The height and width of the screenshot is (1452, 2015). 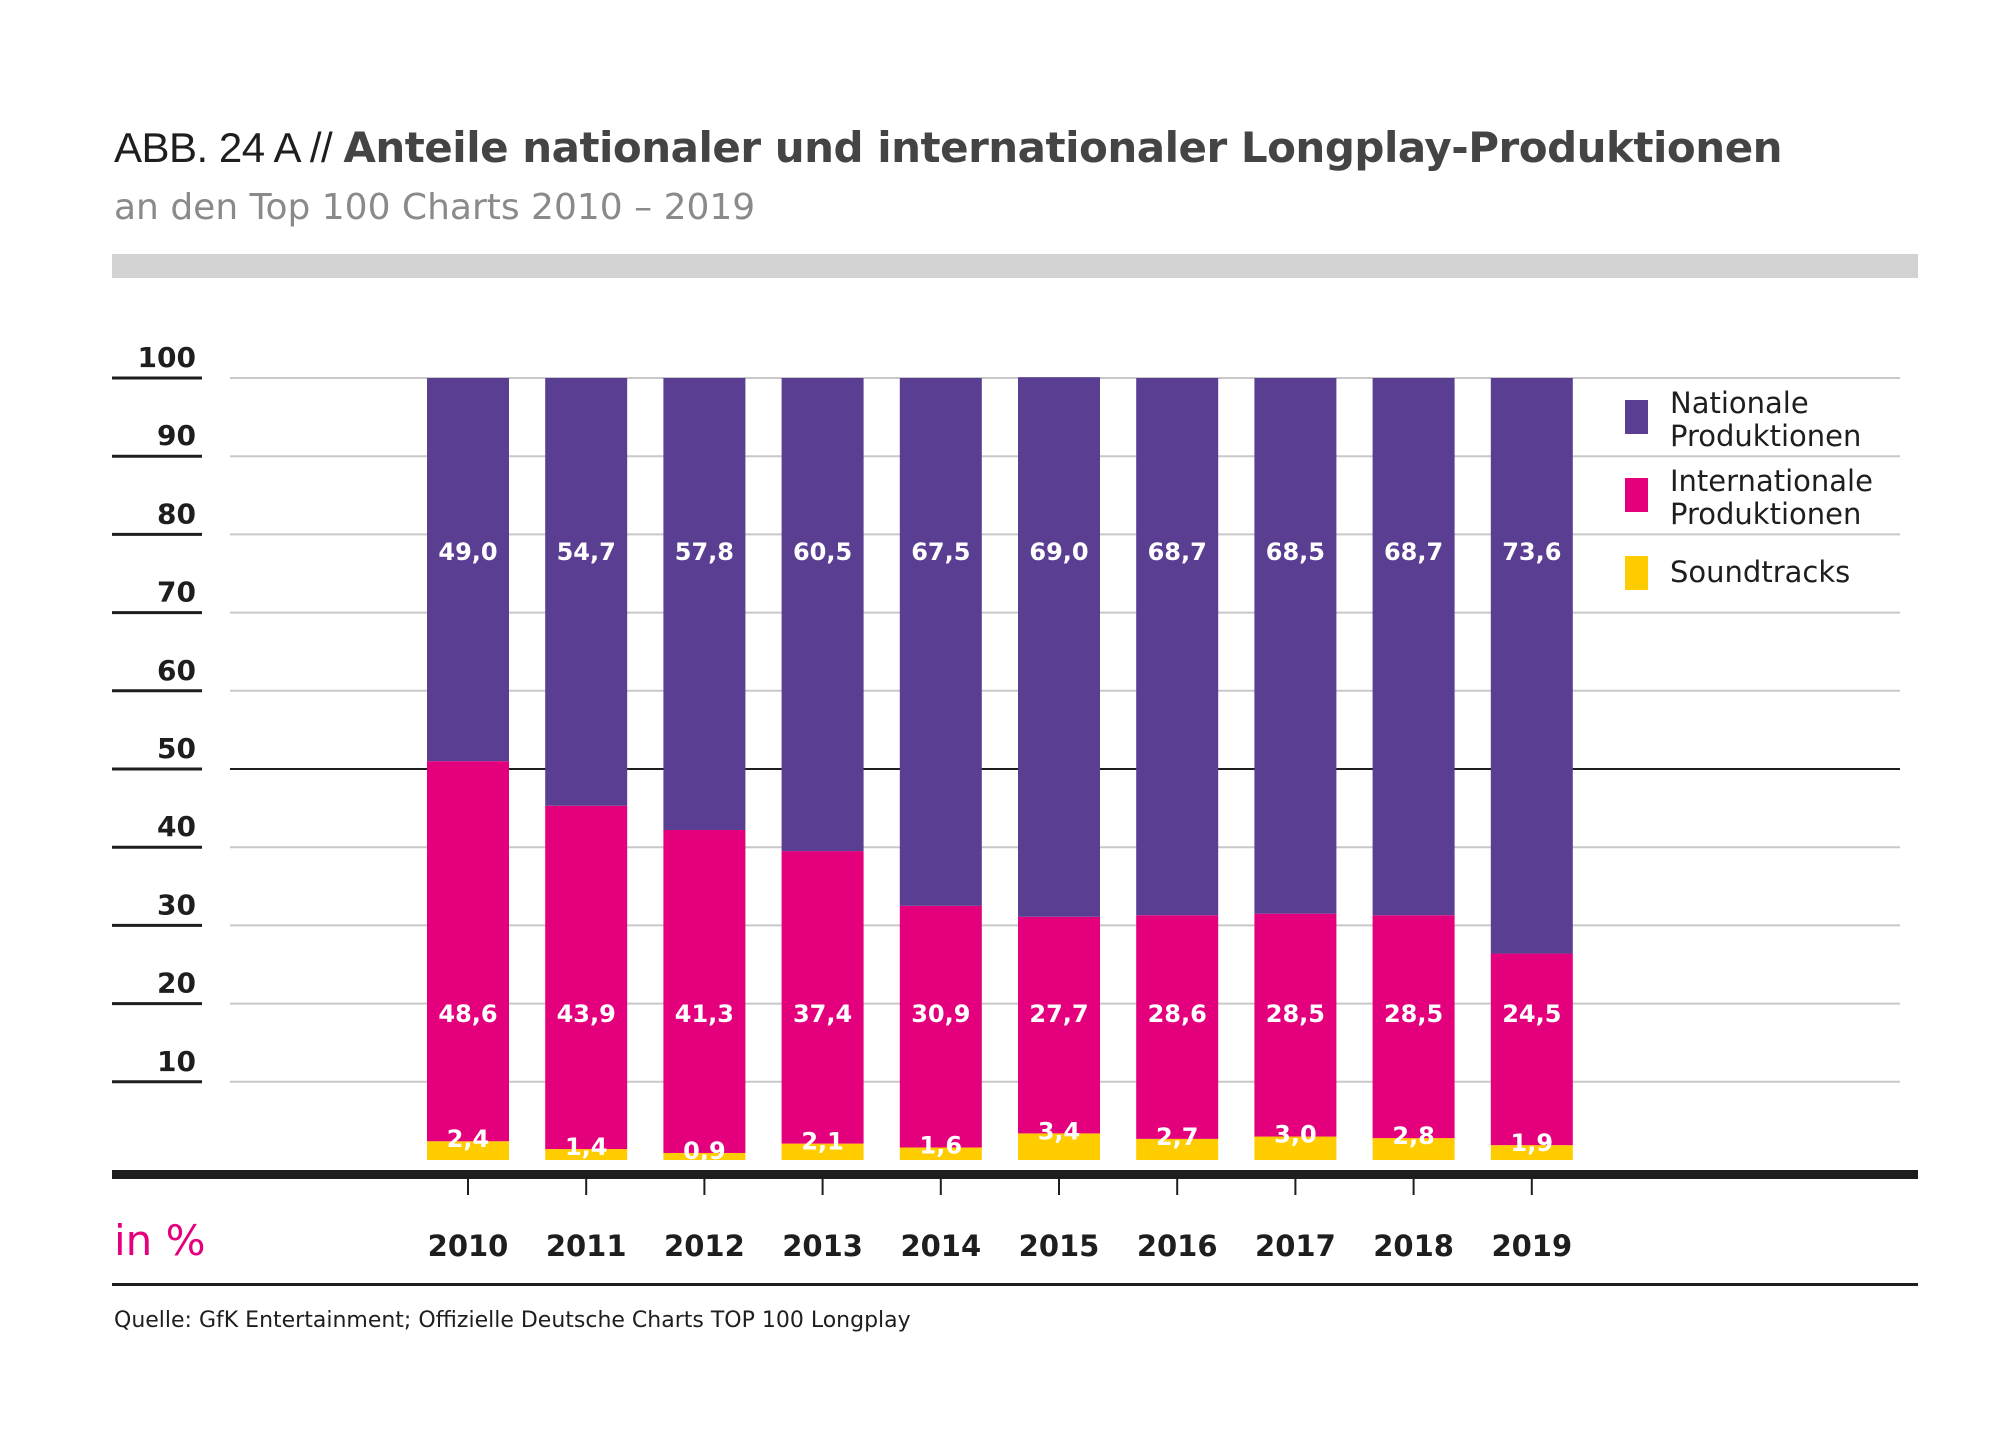 What do you see at coordinates (940, 1246) in the screenshot?
I see `xtick-label-2014: 2014` at bounding box center [940, 1246].